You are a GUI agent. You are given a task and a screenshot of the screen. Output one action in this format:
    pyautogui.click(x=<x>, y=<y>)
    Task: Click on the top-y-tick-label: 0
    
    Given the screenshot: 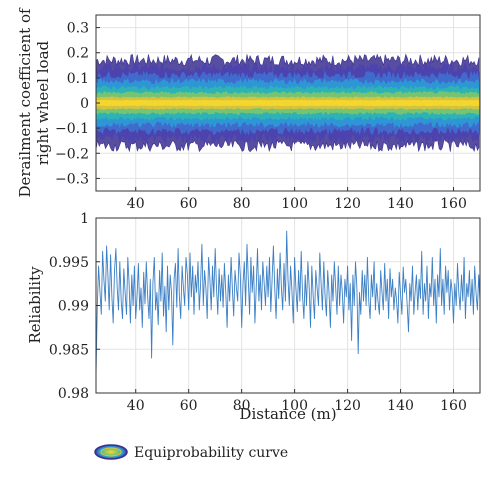 What is the action you would take?
    pyautogui.click(x=84, y=104)
    